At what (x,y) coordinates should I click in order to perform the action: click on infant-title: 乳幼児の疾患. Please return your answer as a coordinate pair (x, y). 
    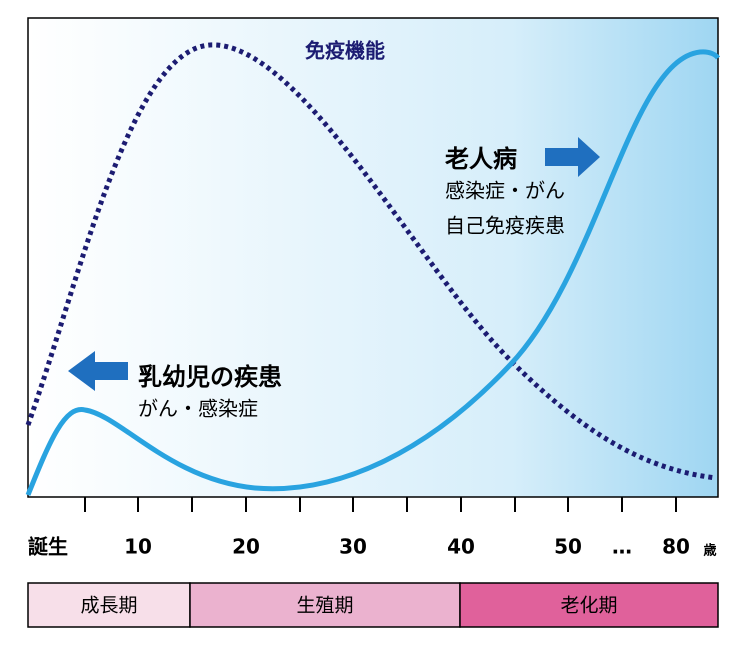
    Looking at the image, I should click on (210, 377).